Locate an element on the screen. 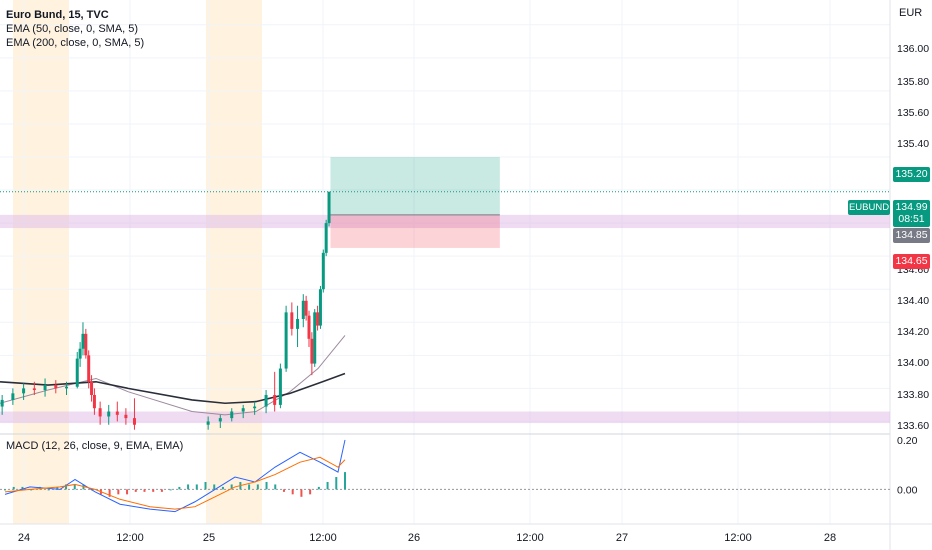 The width and height of the screenshot is (932, 550). position-profit-zone is located at coordinates (415, 186).